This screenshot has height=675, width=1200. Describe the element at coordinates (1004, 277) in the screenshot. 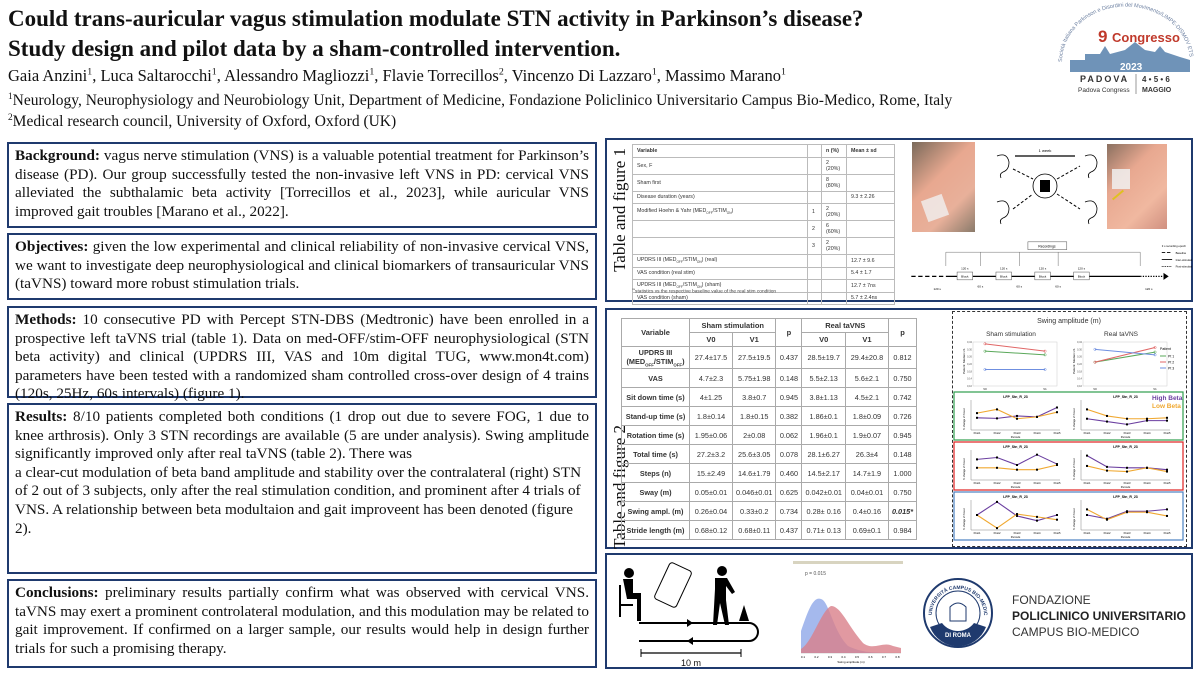

I see `svg-text: Block` at that location.